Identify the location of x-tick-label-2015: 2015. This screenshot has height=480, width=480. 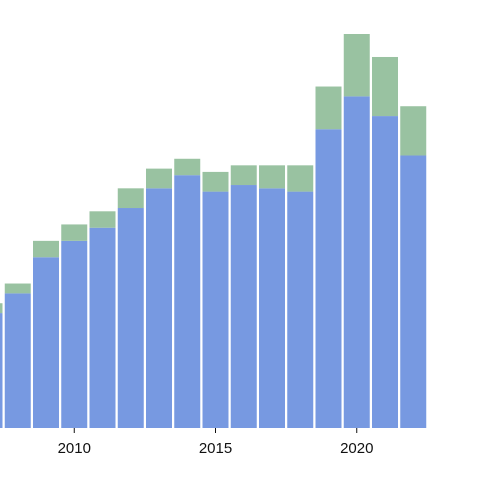
(215, 448).